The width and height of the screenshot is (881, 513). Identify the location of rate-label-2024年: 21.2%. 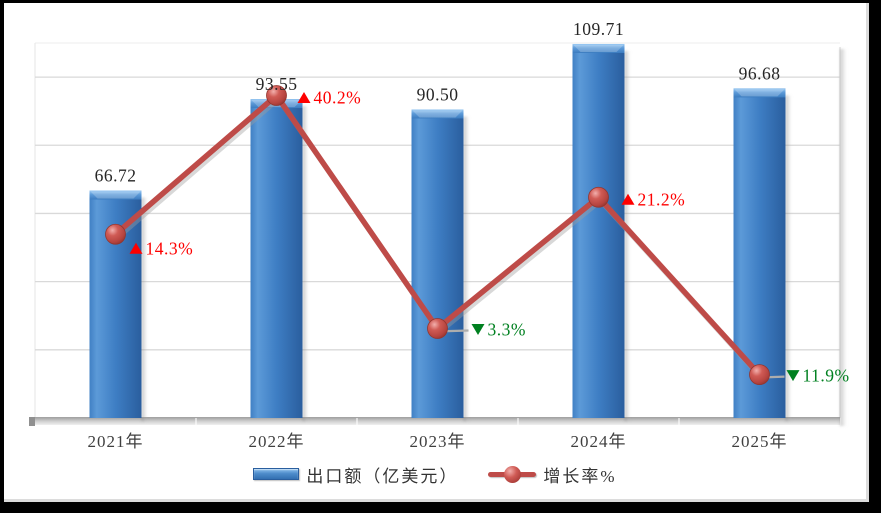
(653, 199).